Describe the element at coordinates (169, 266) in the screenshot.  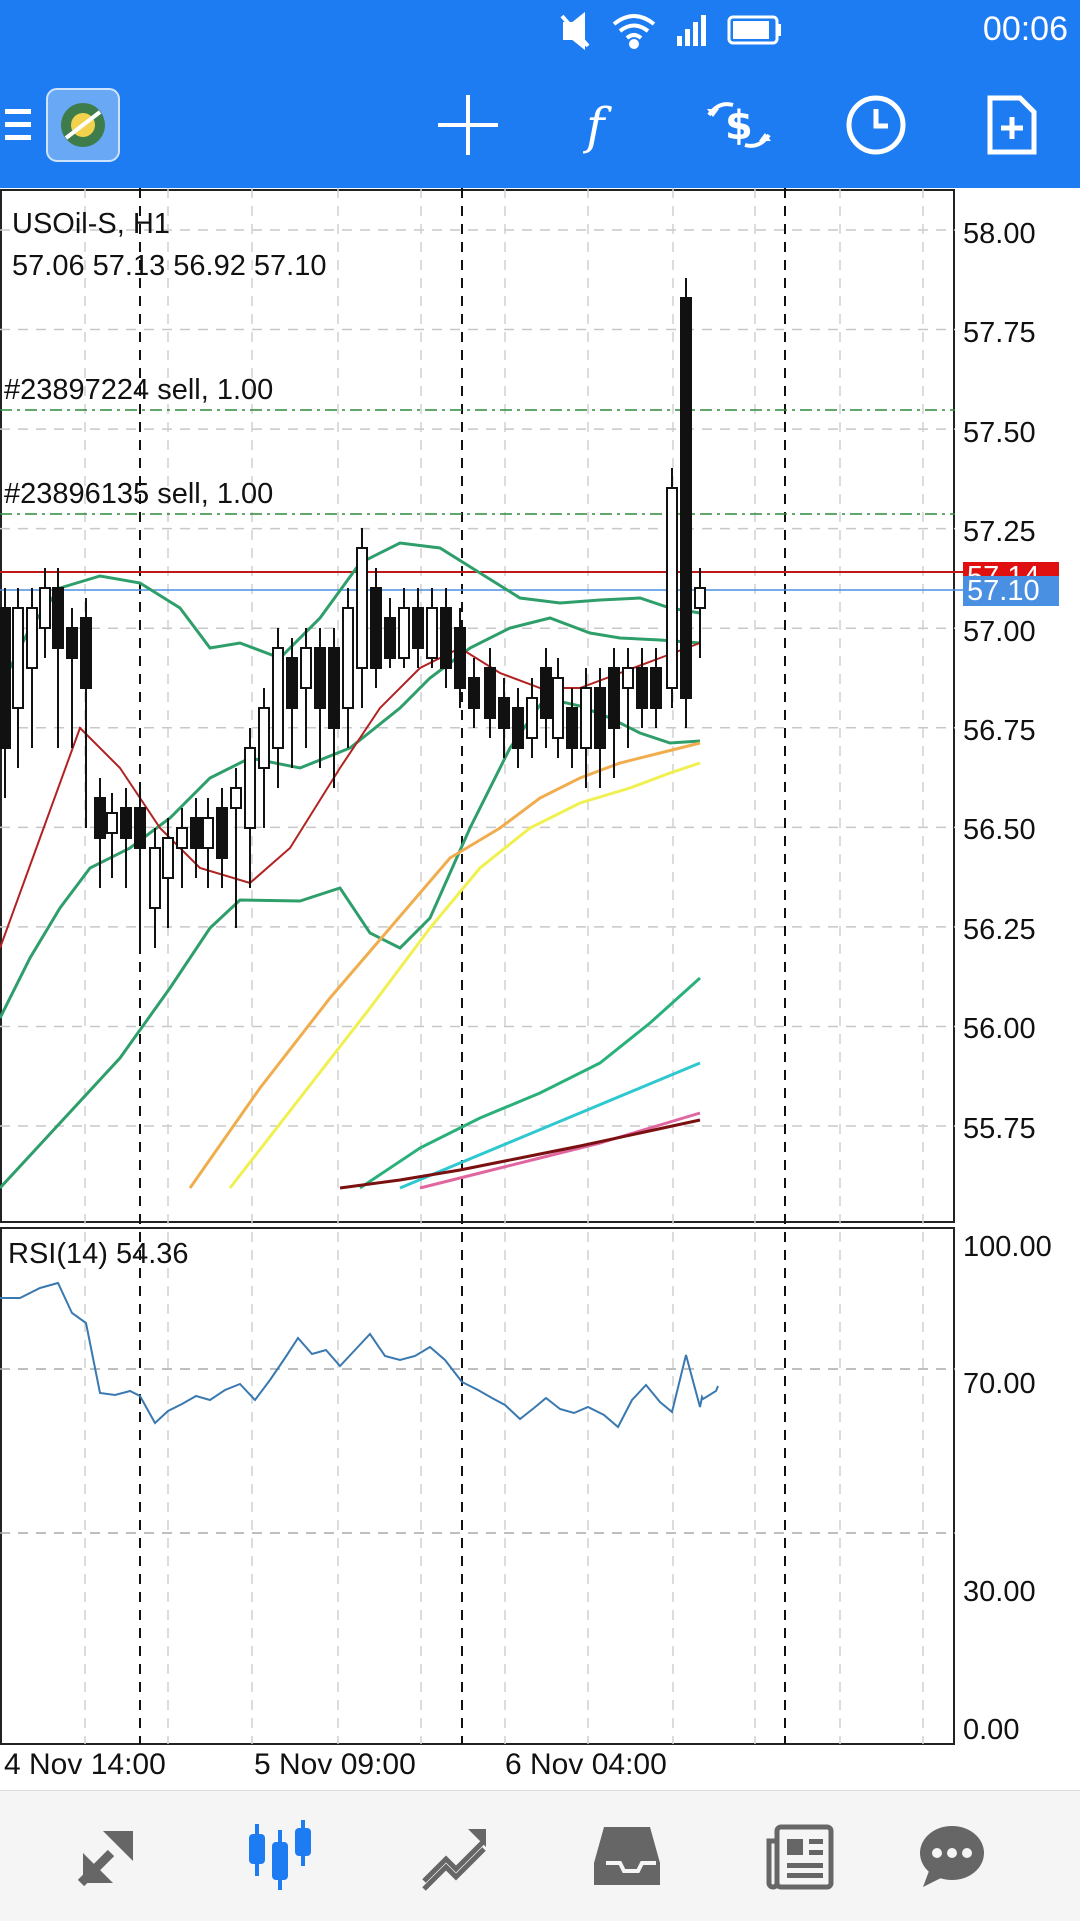
I see `ohlc-values: 57.06 57.13 56.92 57.10` at that location.